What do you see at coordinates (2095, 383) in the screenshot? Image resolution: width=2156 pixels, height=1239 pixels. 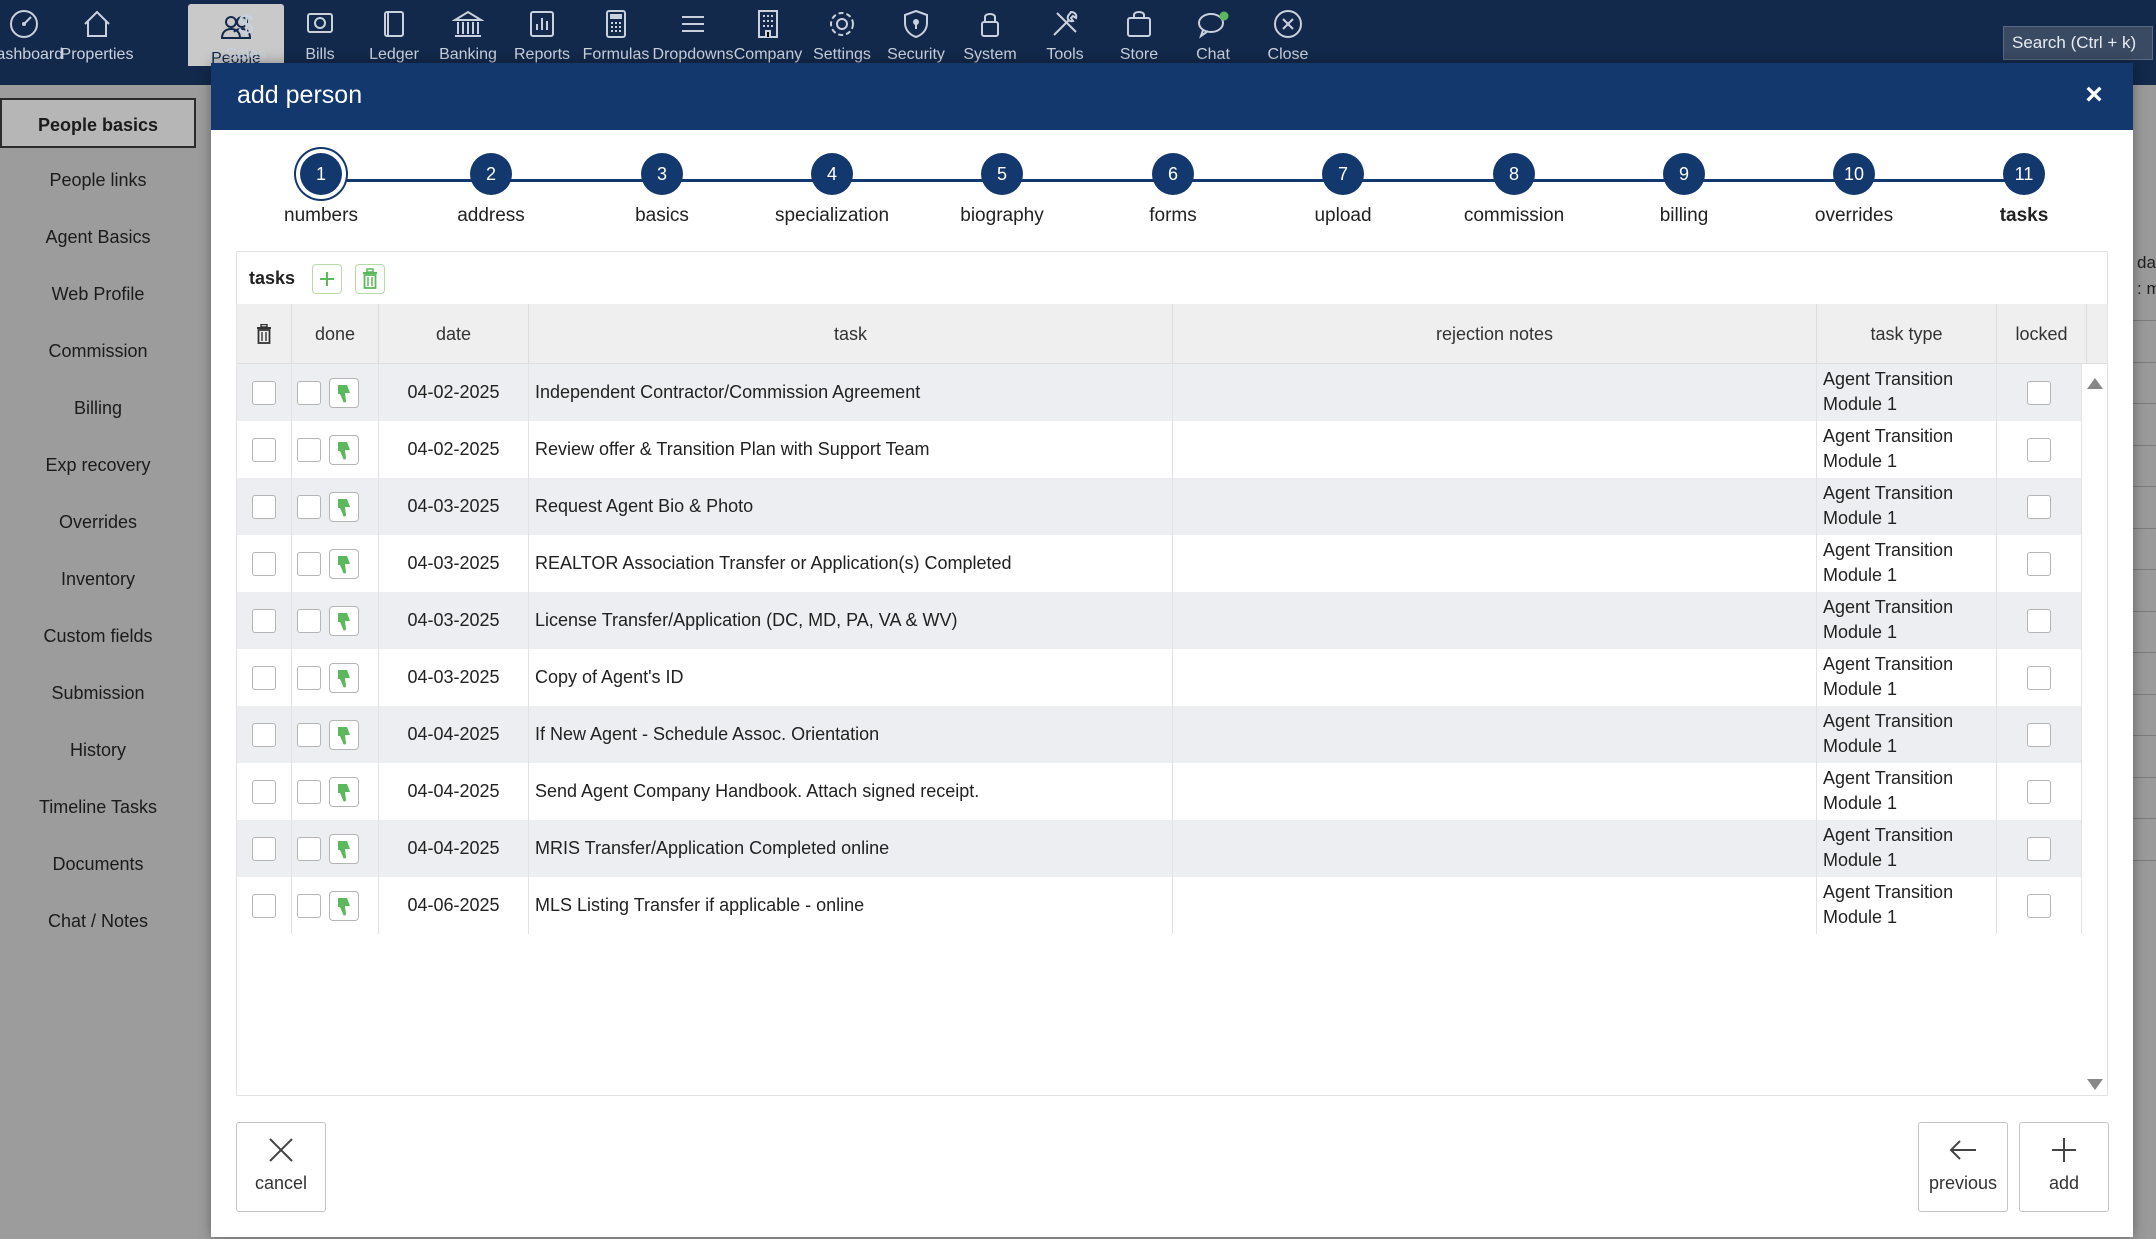 I see `scroll-up-arrow-icon` at bounding box center [2095, 383].